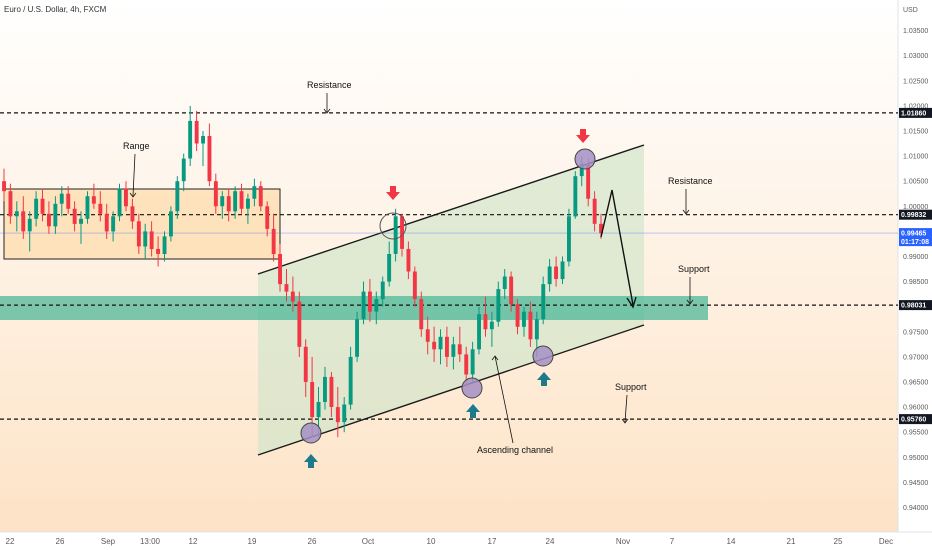  What do you see at coordinates (915, 483) in the screenshot?
I see `price-tick-label: 0.94500` at bounding box center [915, 483].